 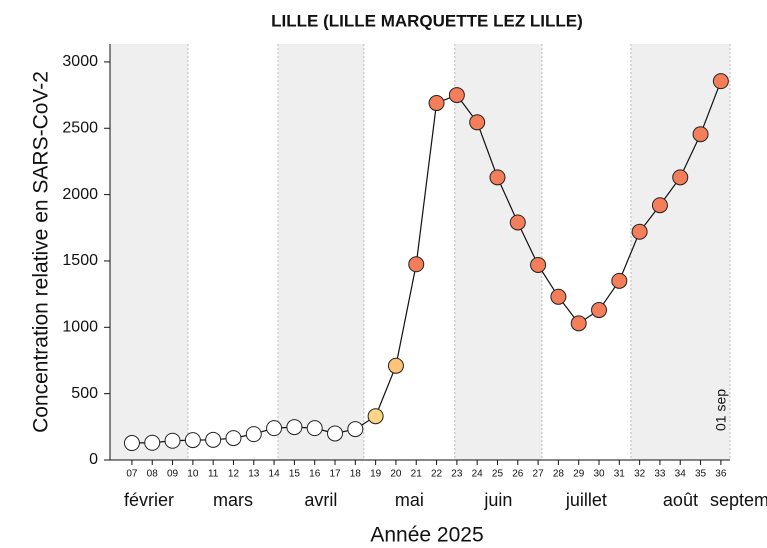 I want to click on month-label: mai, so click(x=409, y=500).